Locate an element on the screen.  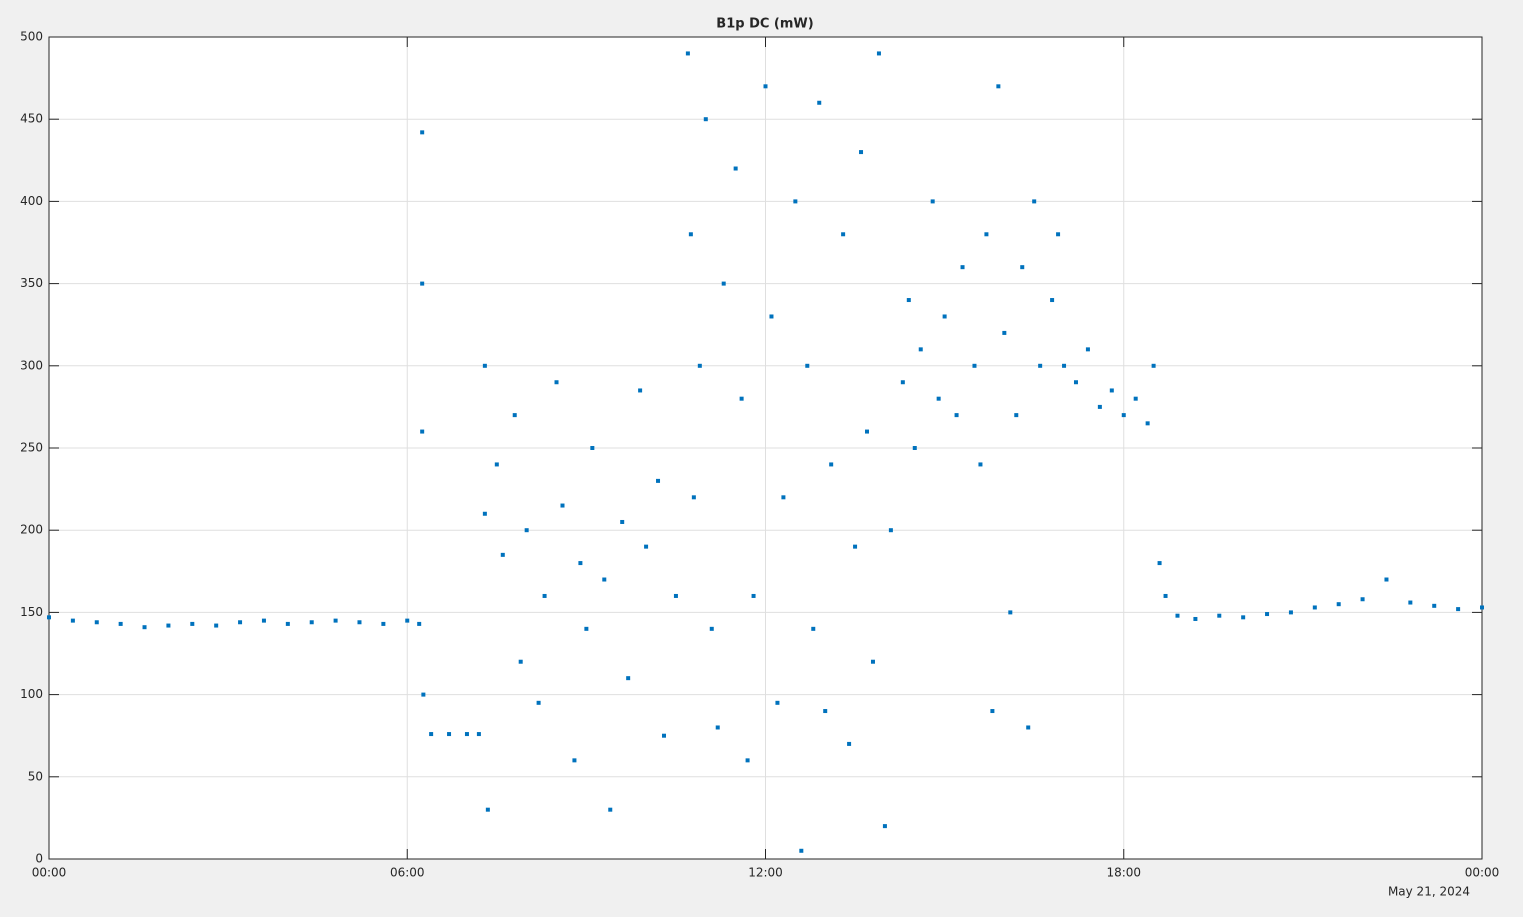
chart-title: B1p DC (mW) is located at coordinates (764, 24).